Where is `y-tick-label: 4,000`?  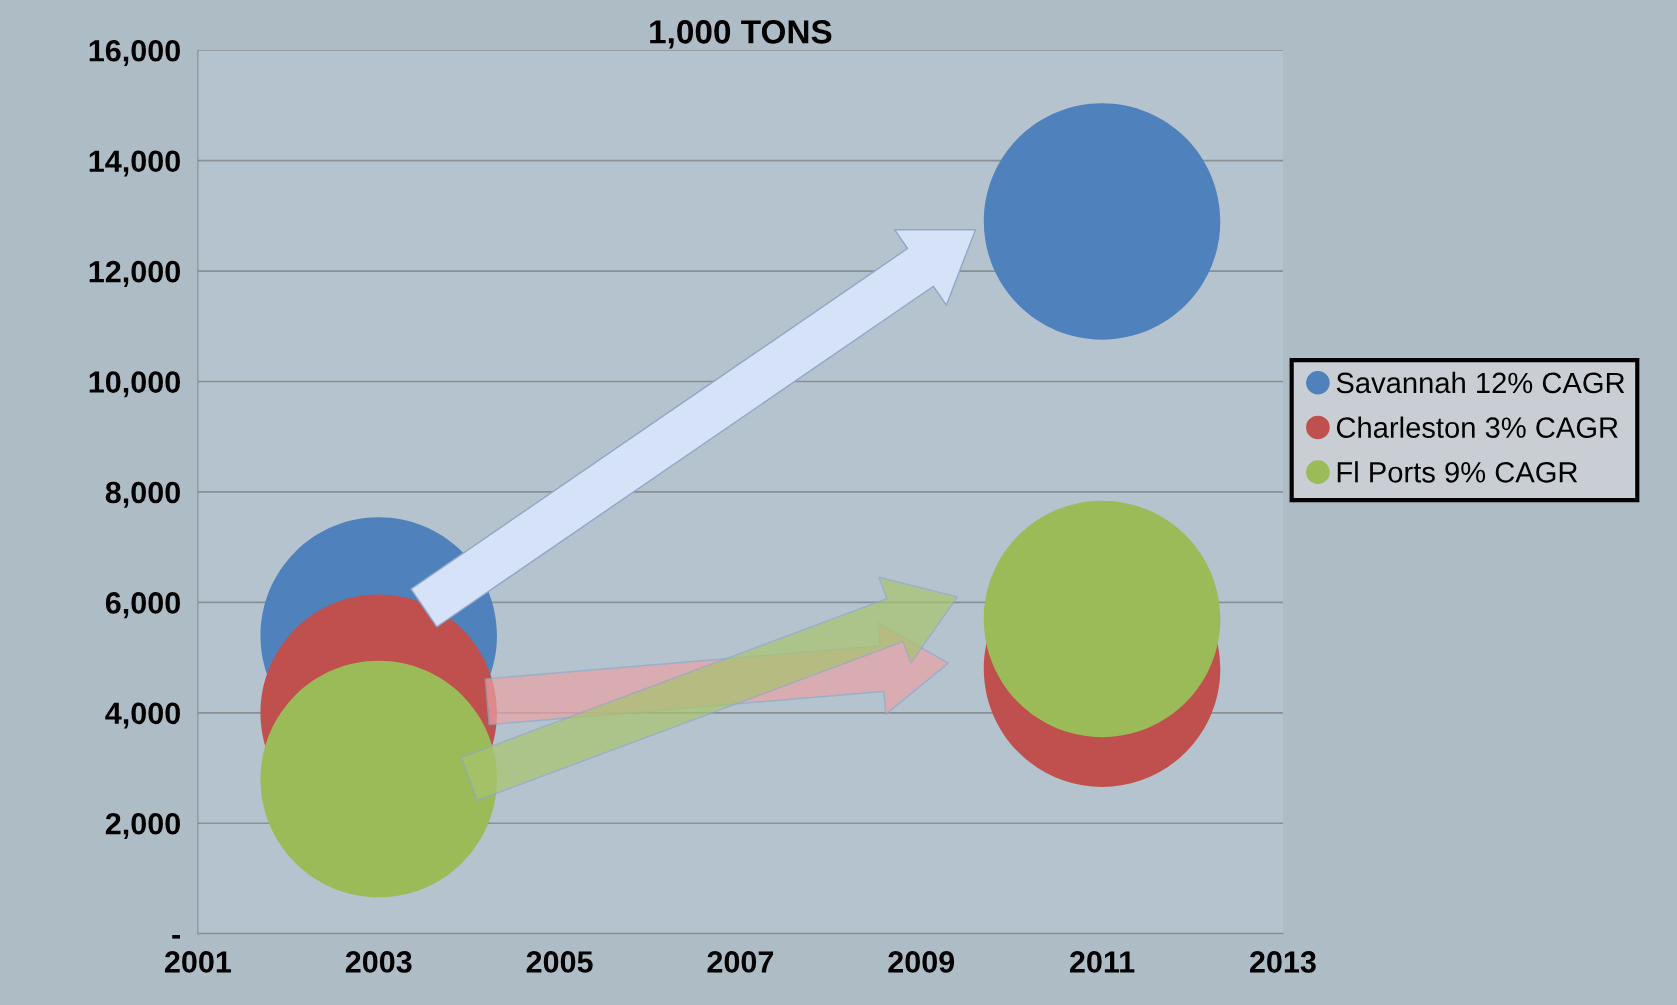
y-tick-label: 4,000 is located at coordinates (142, 715).